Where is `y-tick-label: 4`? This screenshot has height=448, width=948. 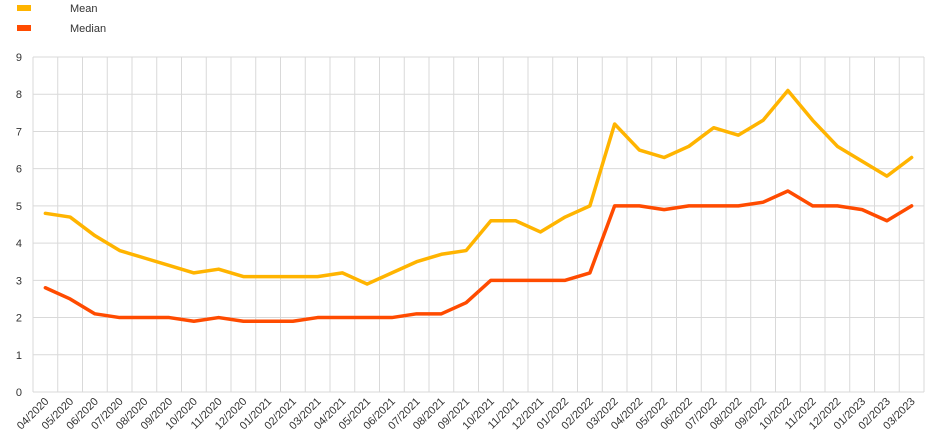
y-tick-label: 4 is located at coordinates (19, 244).